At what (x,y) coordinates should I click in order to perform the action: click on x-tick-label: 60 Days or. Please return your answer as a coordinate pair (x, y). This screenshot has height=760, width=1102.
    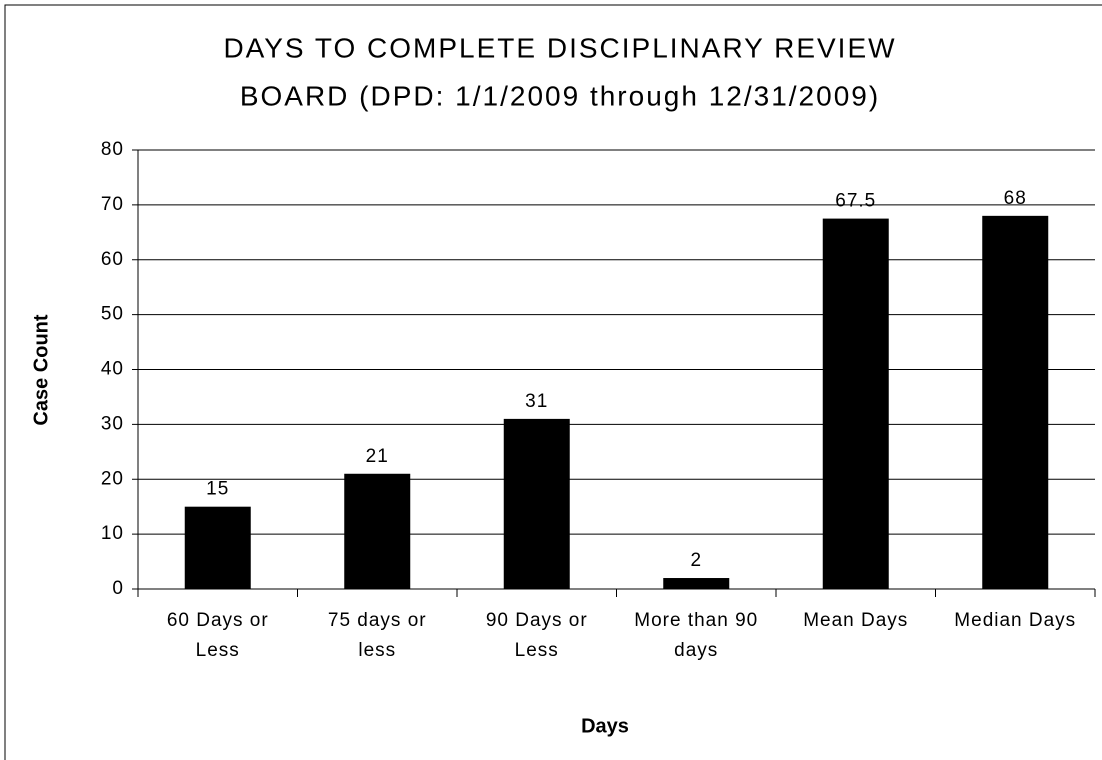
    Looking at the image, I should click on (218, 620).